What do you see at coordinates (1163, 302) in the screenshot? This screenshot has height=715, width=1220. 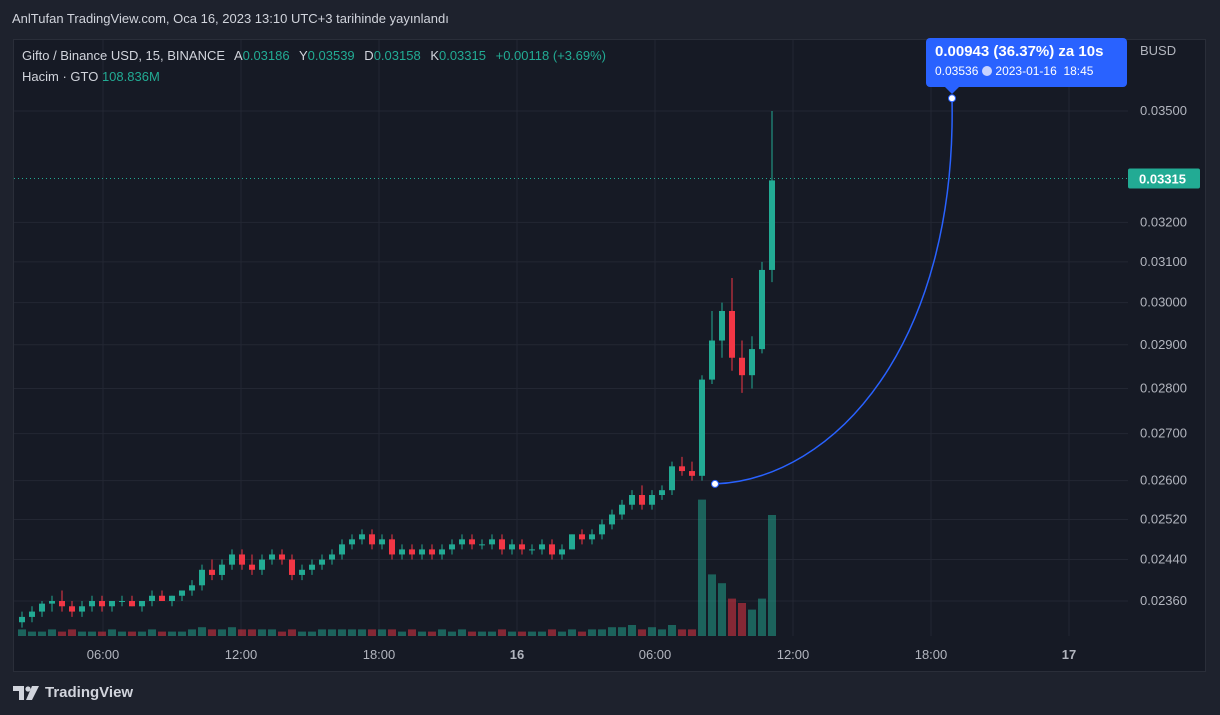 I see `price-tick-label: 0.03000` at bounding box center [1163, 302].